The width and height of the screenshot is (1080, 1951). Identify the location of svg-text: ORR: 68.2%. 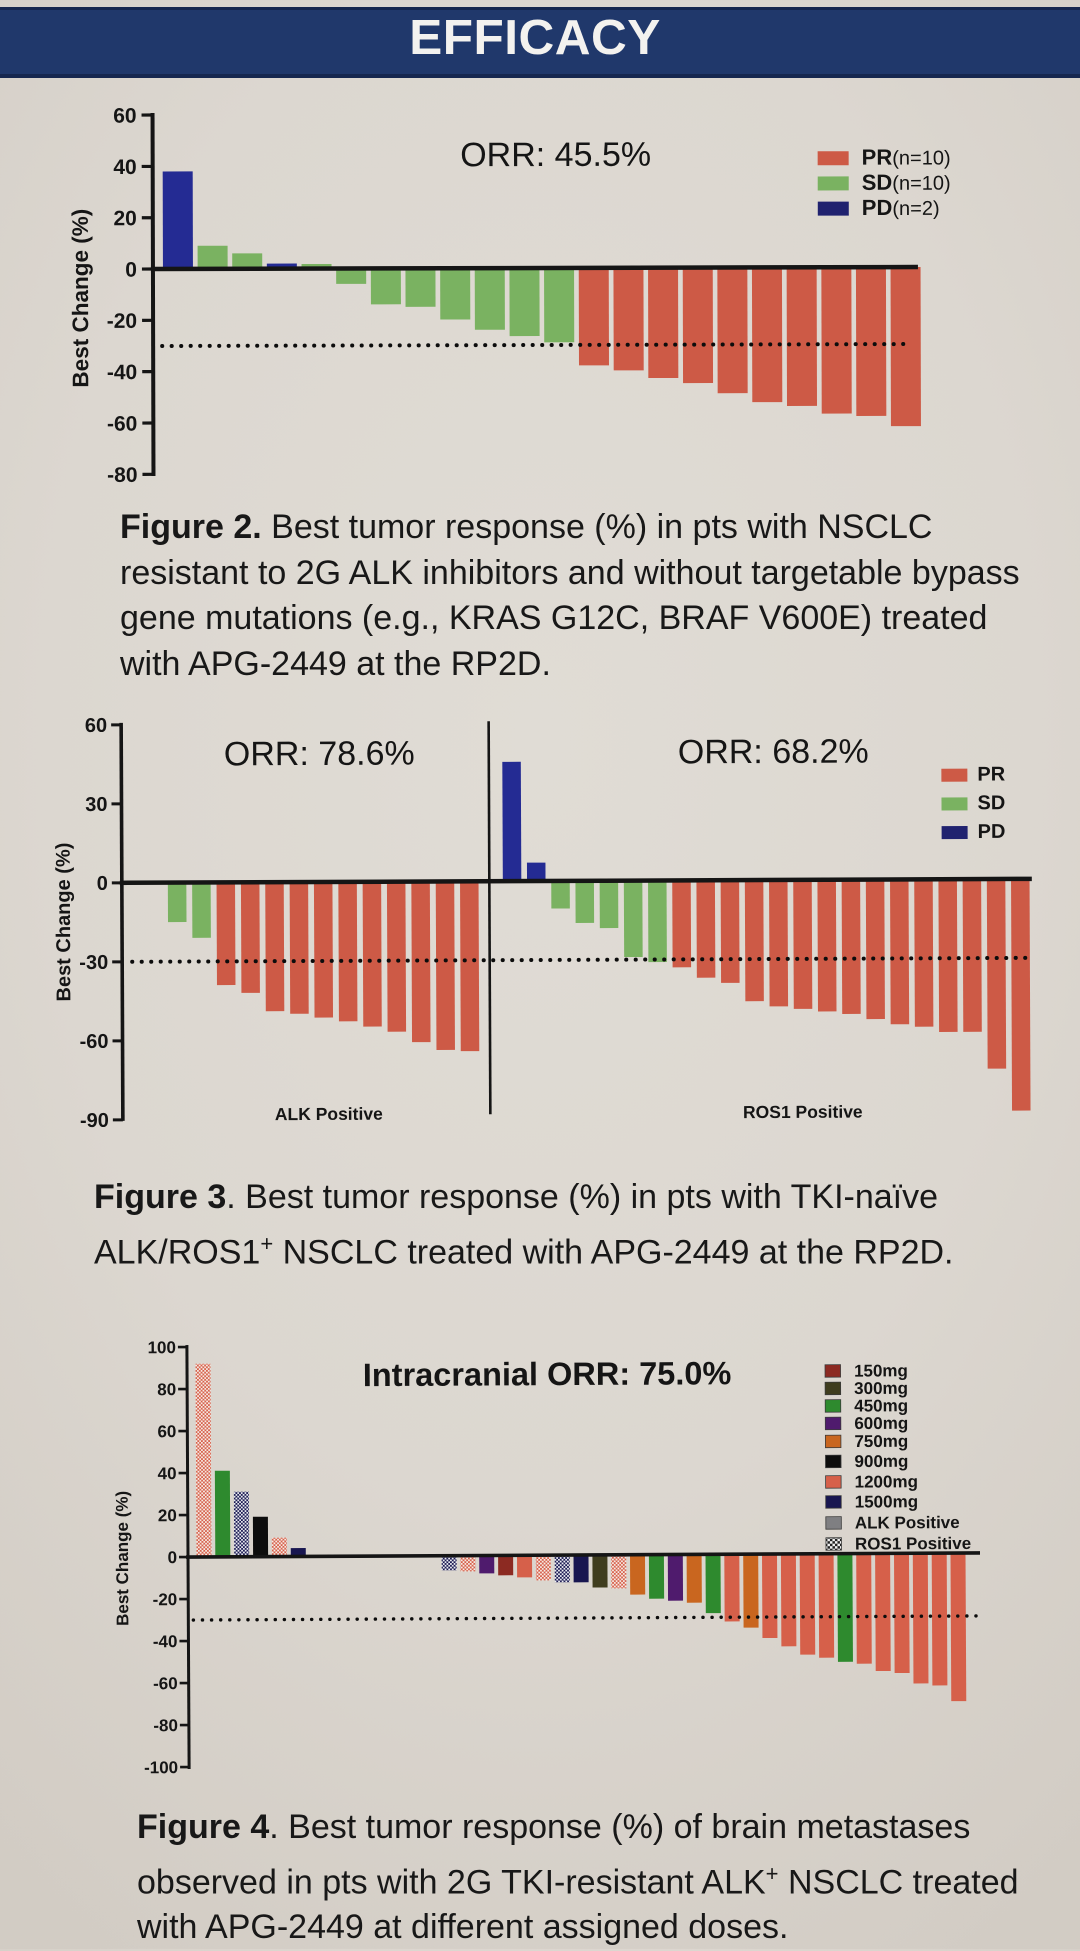
(773, 752).